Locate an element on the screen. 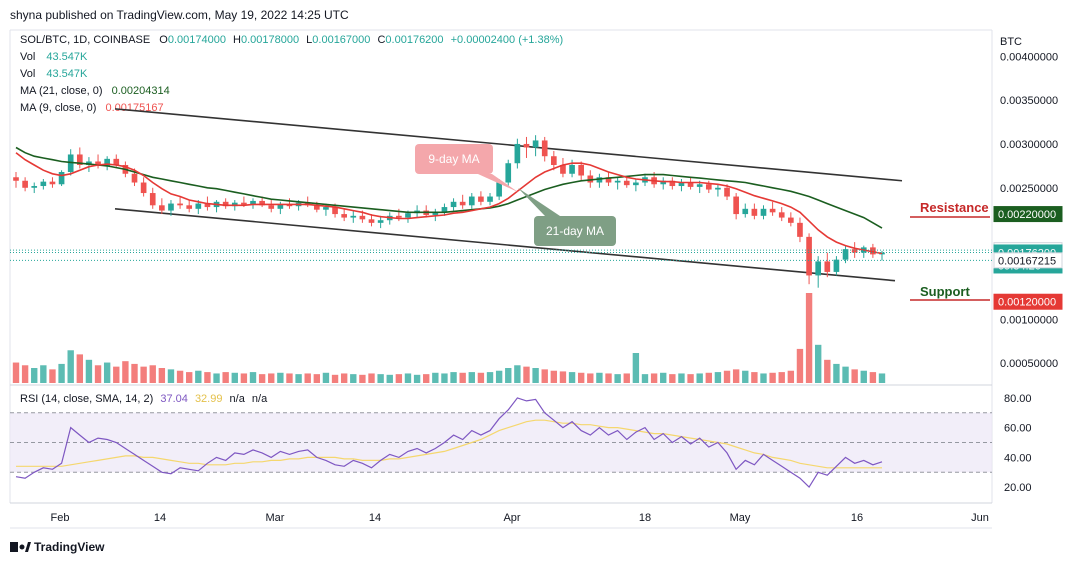 The width and height of the screenshot is (1079, 565). open-value: 0.00174000 is located at coordinates (196, 40).